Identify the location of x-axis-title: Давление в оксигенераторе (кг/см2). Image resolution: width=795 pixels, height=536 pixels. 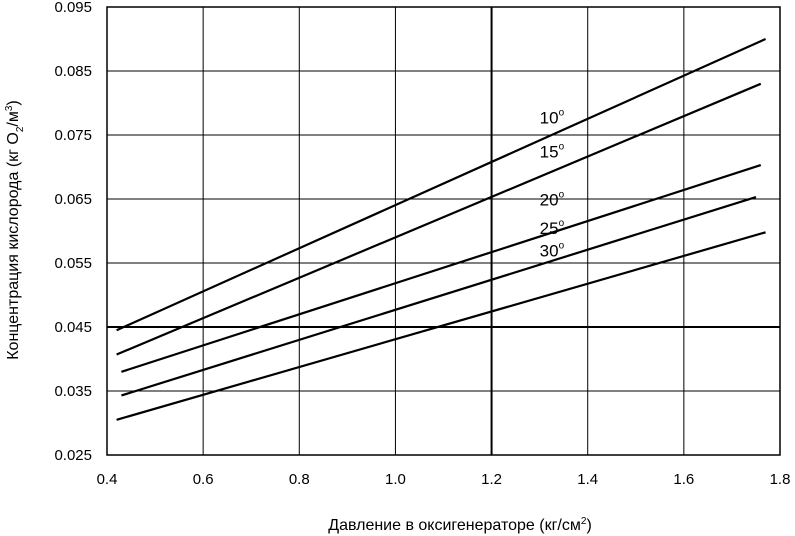
(460, 525).